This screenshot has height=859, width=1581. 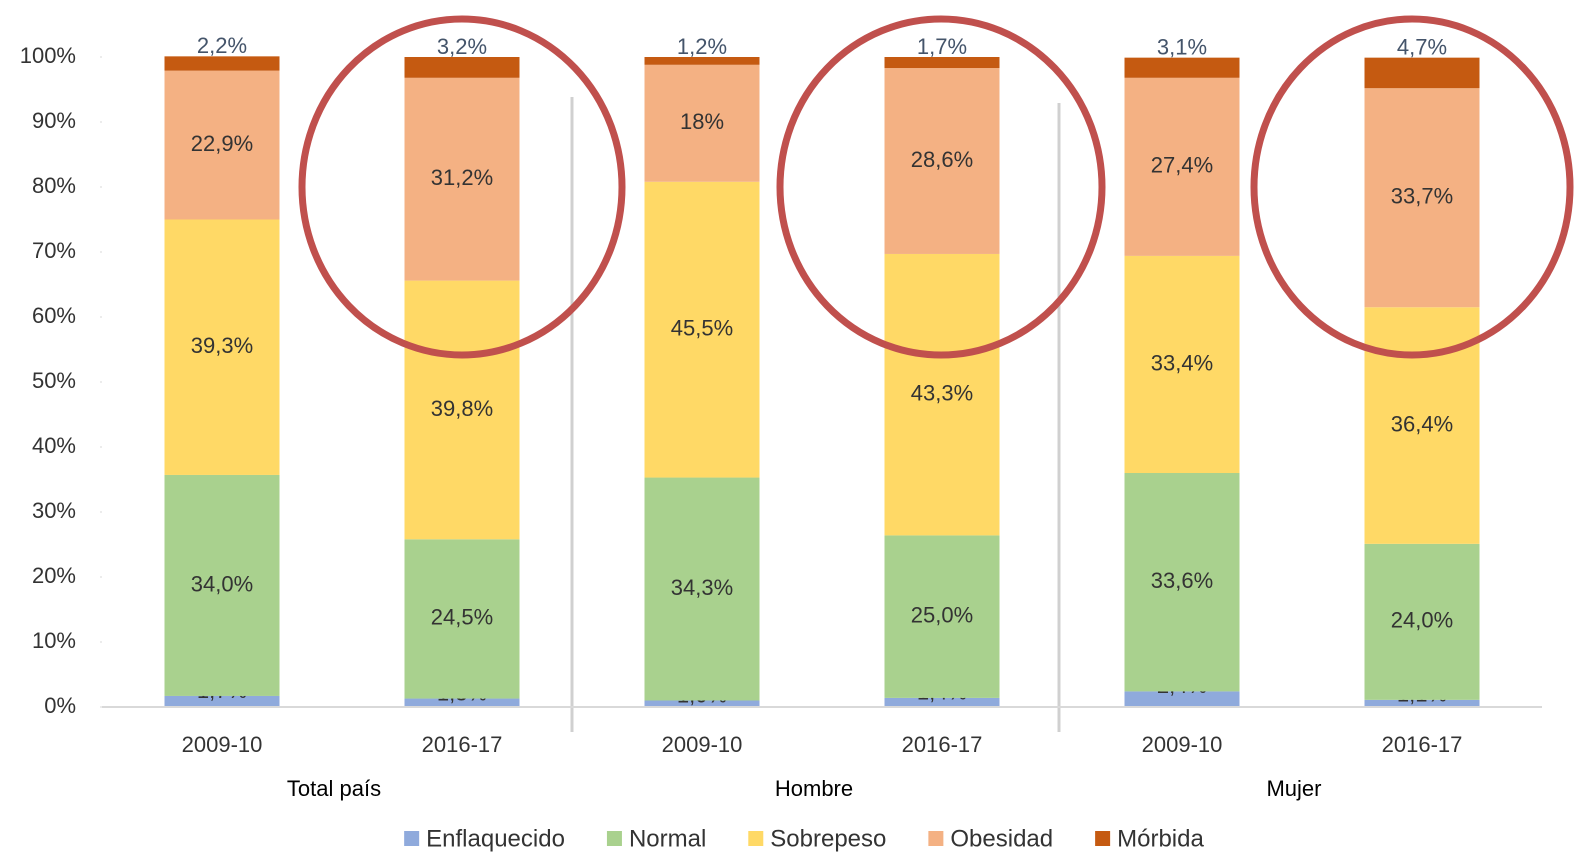 I want to click on data-label: 24,5%, so click(x=462, y=617).